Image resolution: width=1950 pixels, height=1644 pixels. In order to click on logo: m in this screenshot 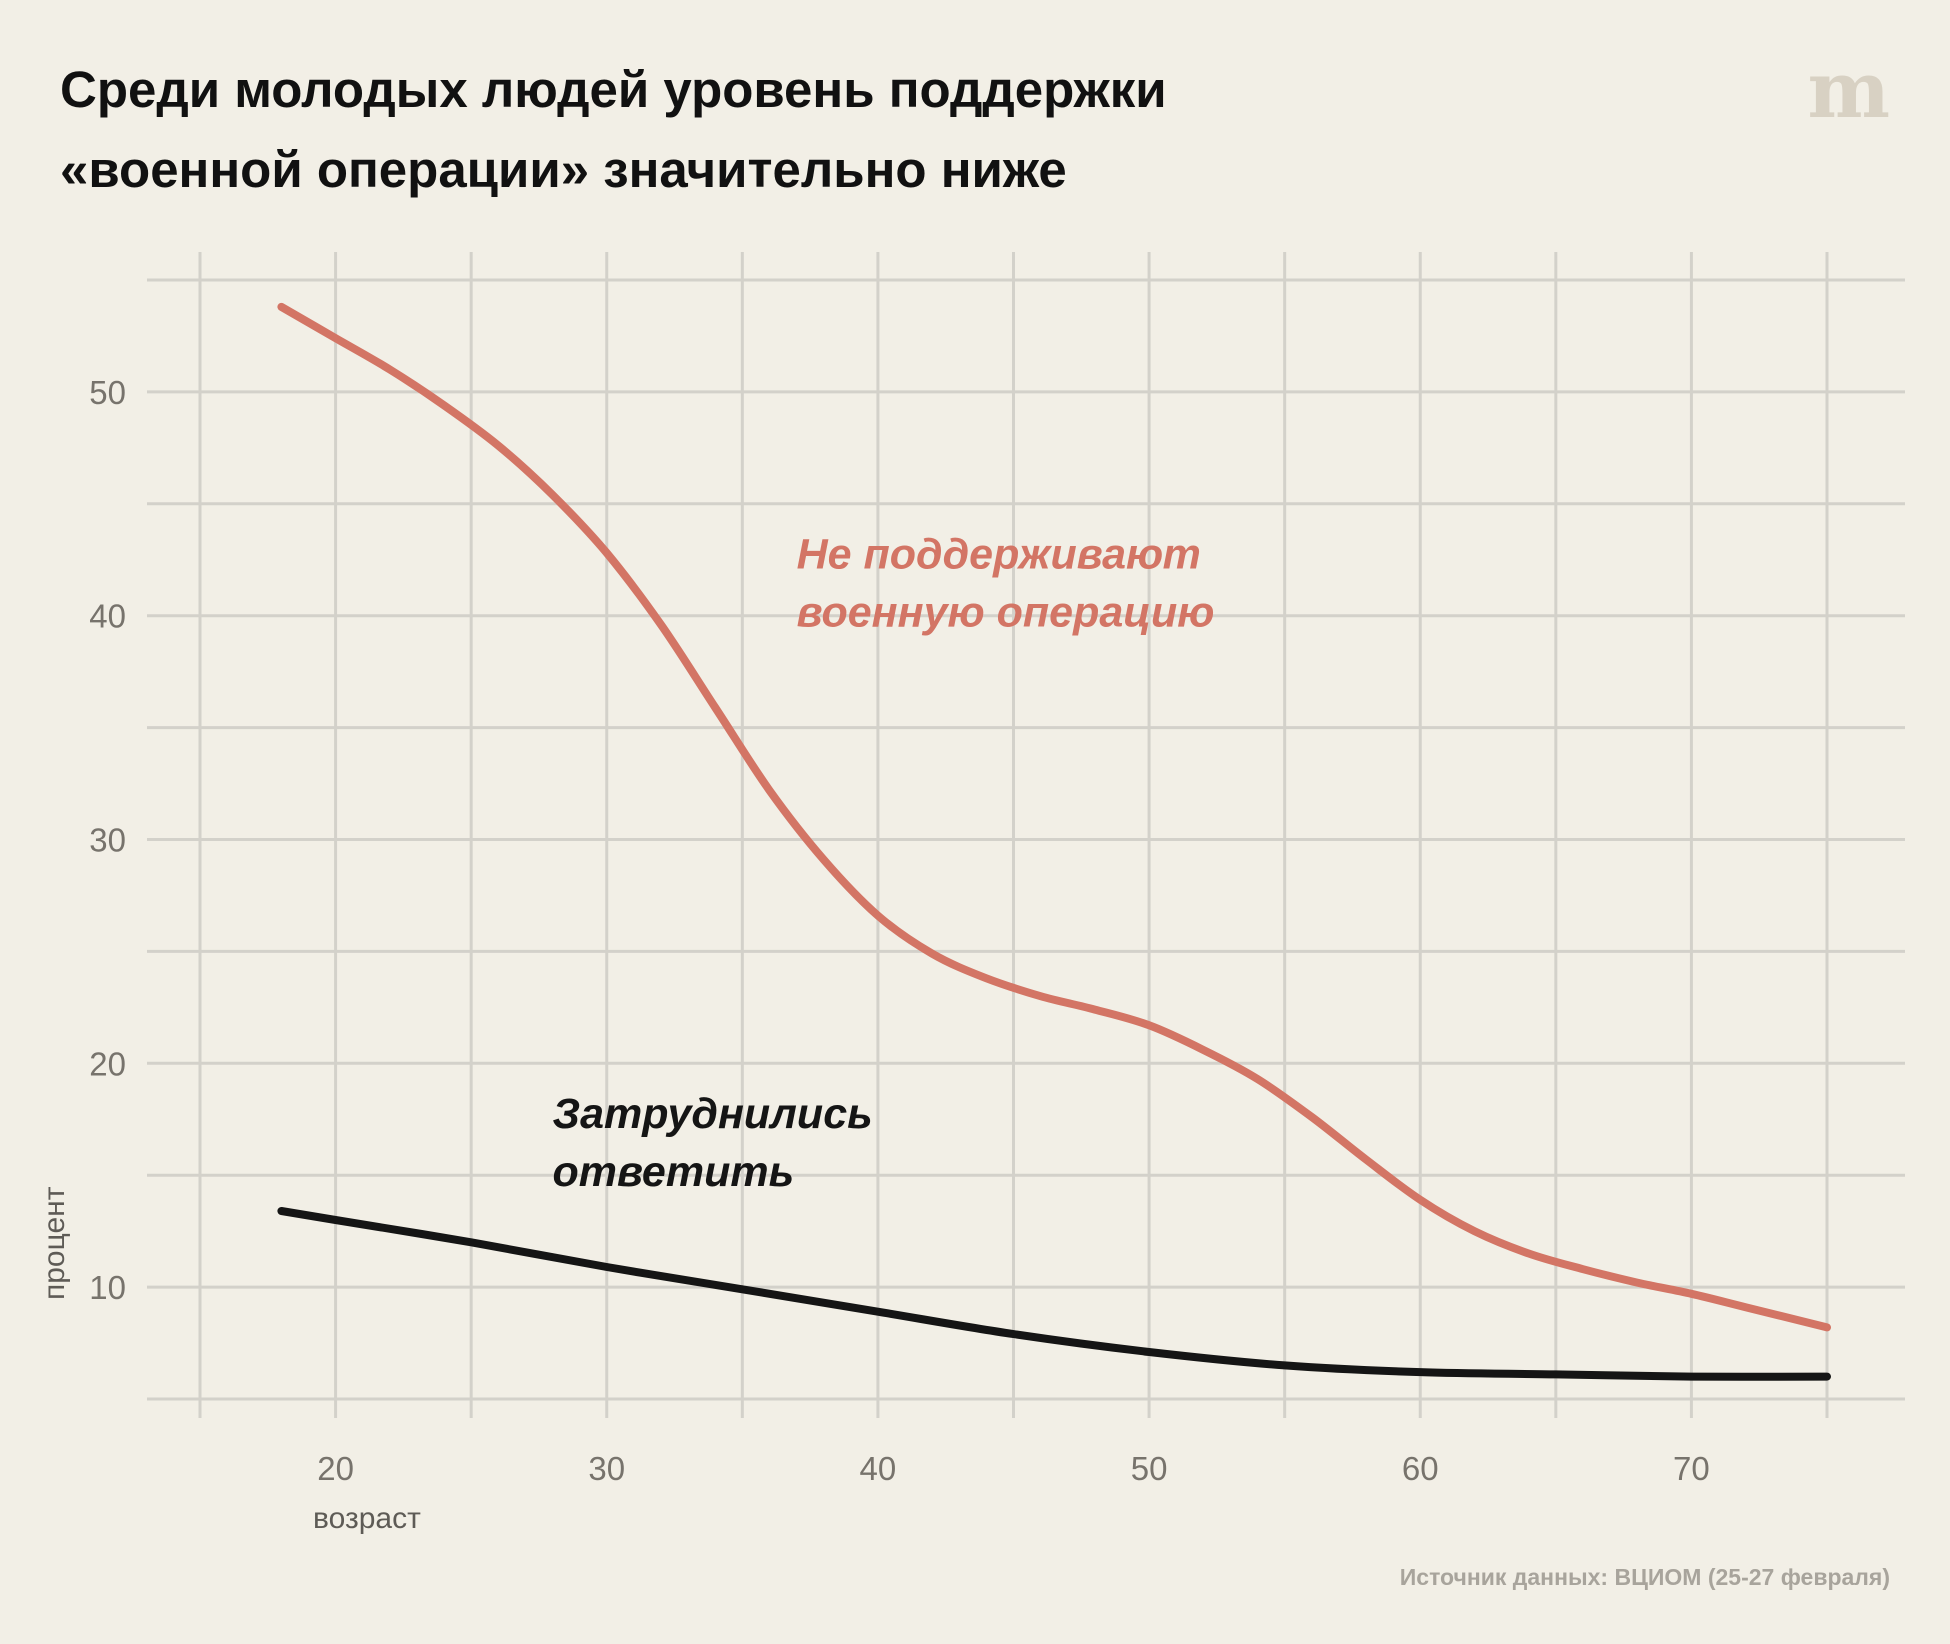, I will do `click(1848, 90)`.